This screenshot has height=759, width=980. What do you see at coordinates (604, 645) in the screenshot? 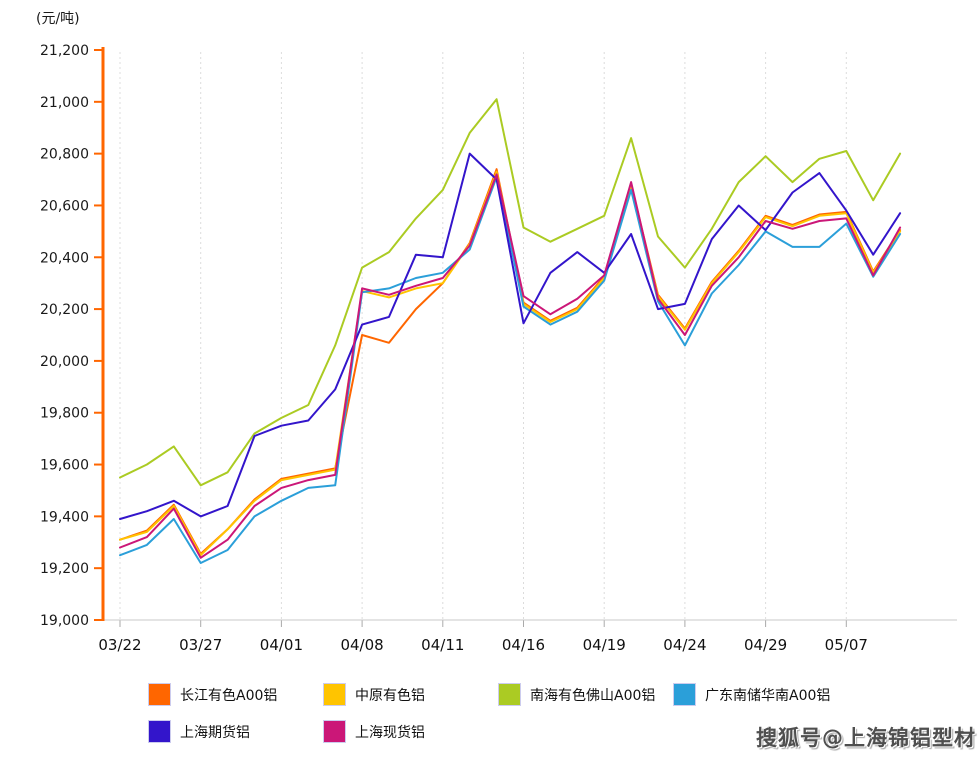
I see `x-axis-label: 04/19` at bounding box center [604, 645].